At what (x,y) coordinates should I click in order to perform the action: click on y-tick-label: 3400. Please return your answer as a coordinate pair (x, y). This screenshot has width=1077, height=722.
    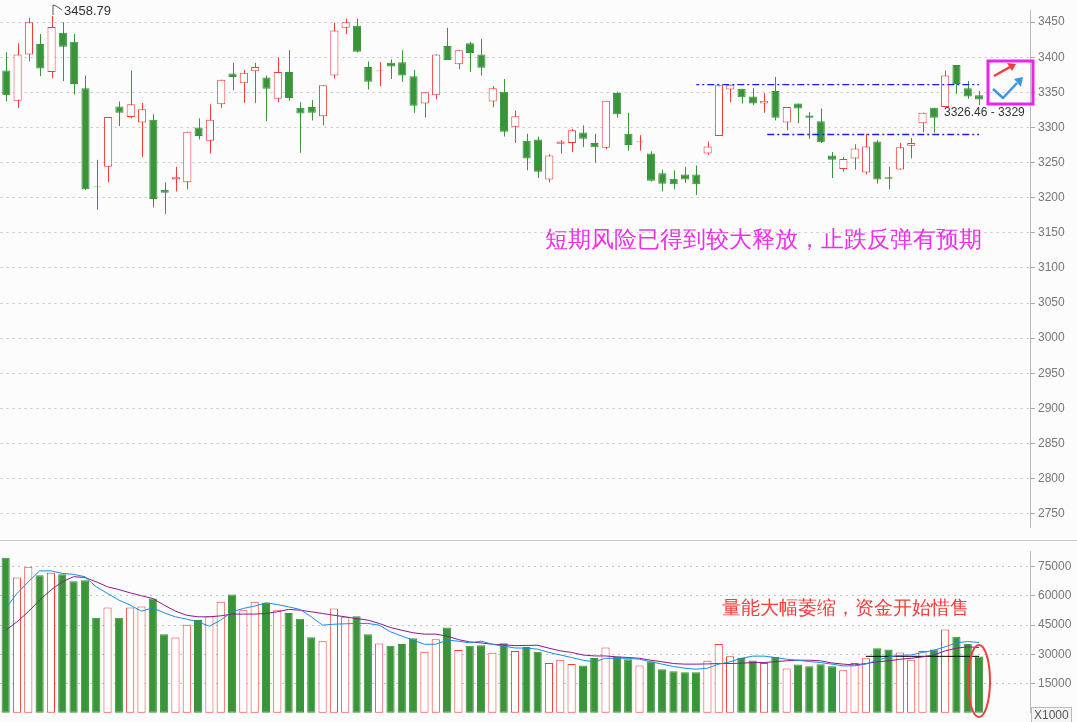
    Looking at the image, I should click on (1052, 56).